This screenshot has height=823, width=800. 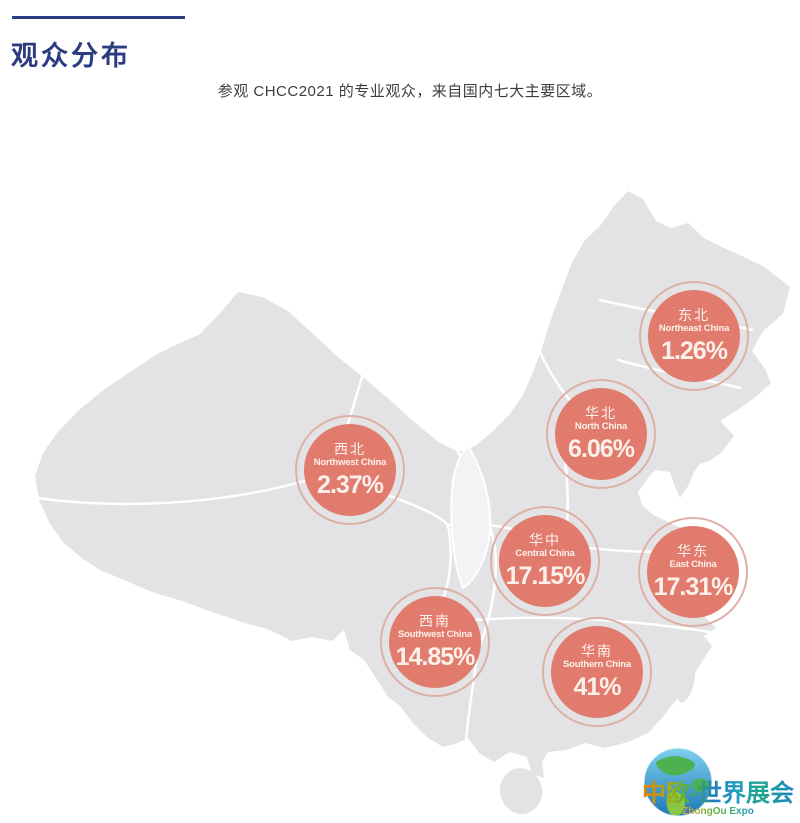 What do you see at coordinates (545, 539) in the screenshot?
I see `region-name-cn: 华中` at bounding box center [545, 539].